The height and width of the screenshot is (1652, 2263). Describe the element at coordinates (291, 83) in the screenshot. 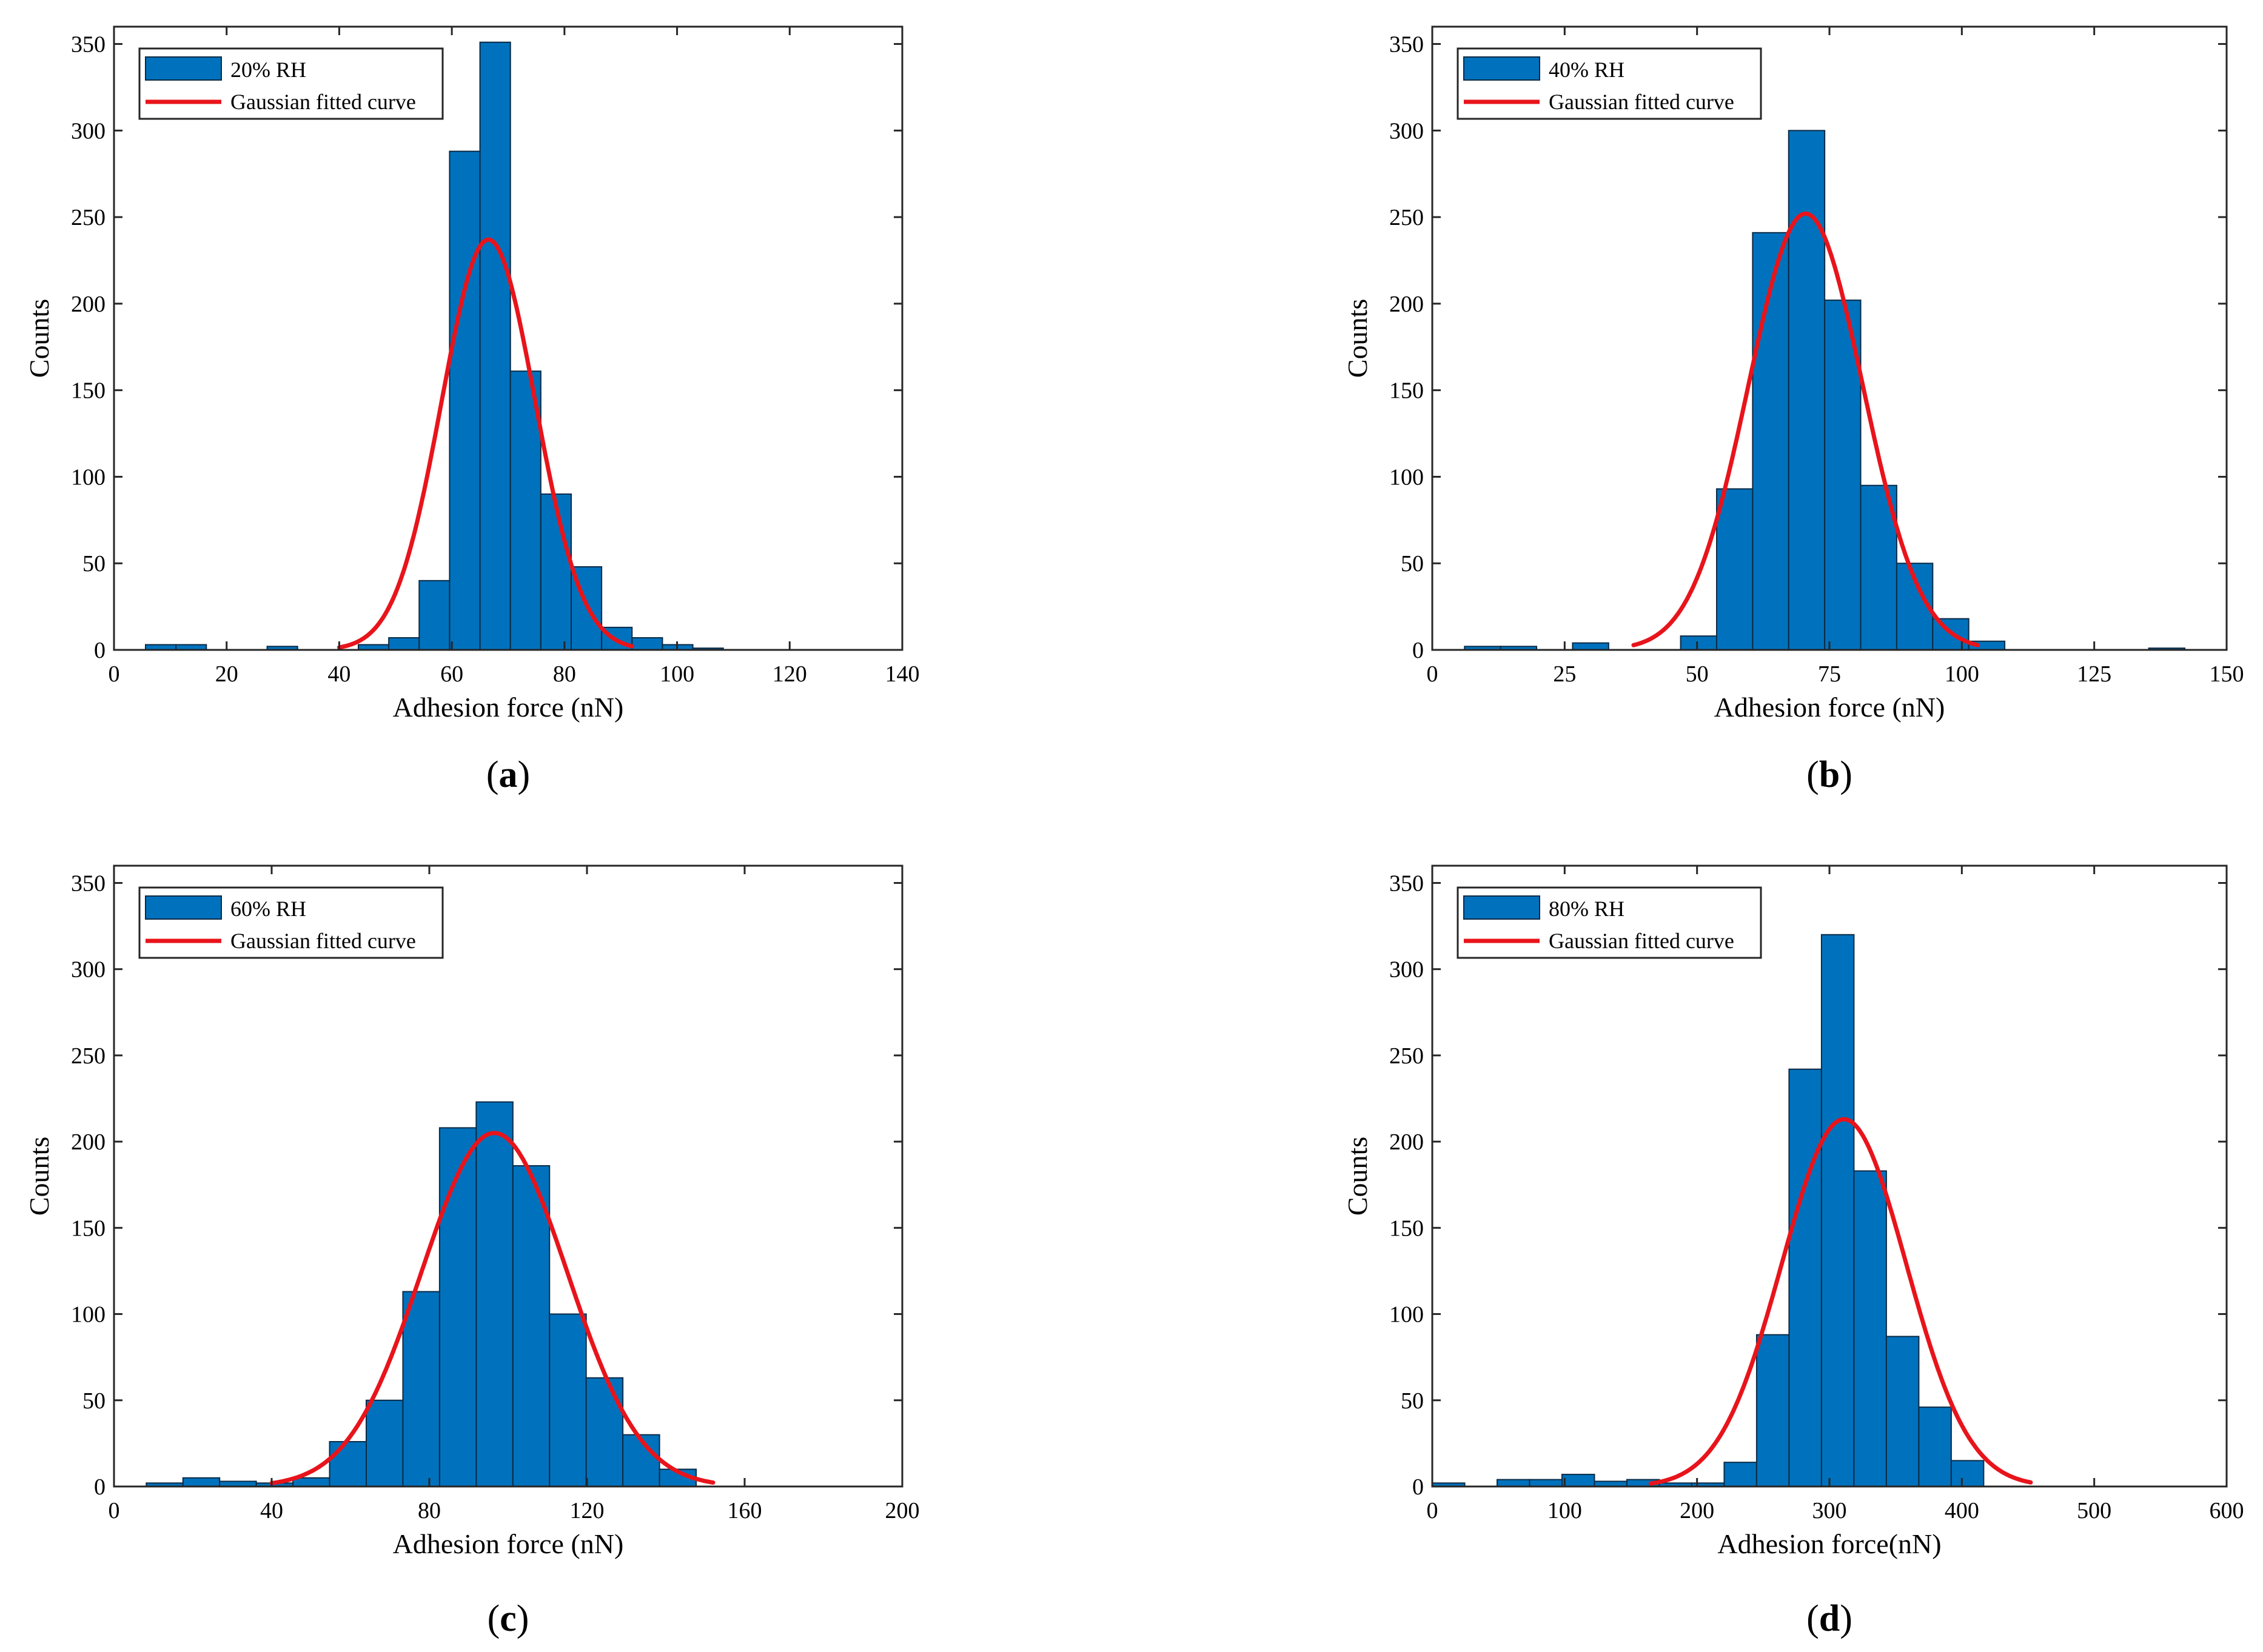

I see `legend: 20% RH Gaussian fitted curve` at that location.